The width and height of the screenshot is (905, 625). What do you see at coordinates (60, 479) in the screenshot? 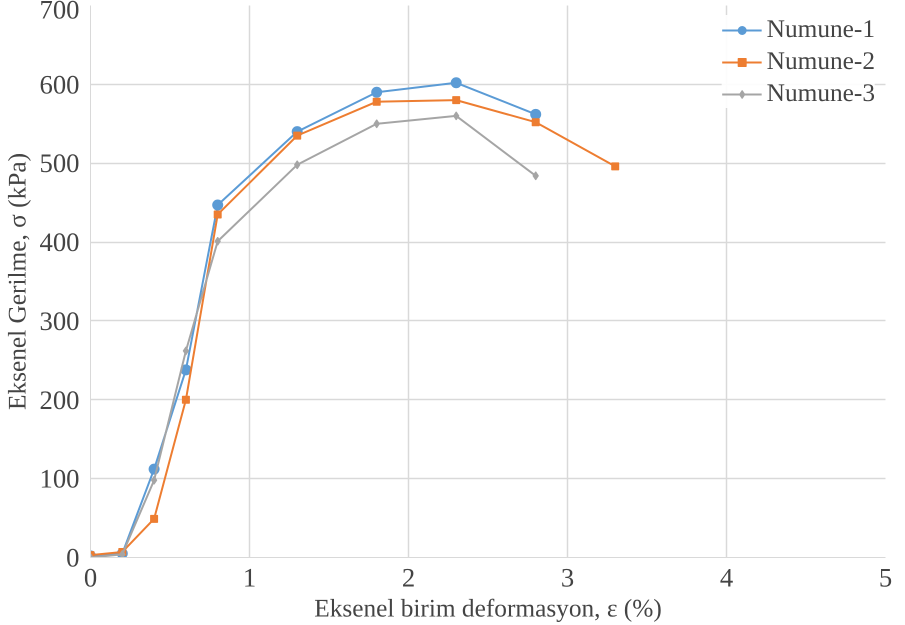
I see `y-tick-label: 100` at bounding box center [60, 479].